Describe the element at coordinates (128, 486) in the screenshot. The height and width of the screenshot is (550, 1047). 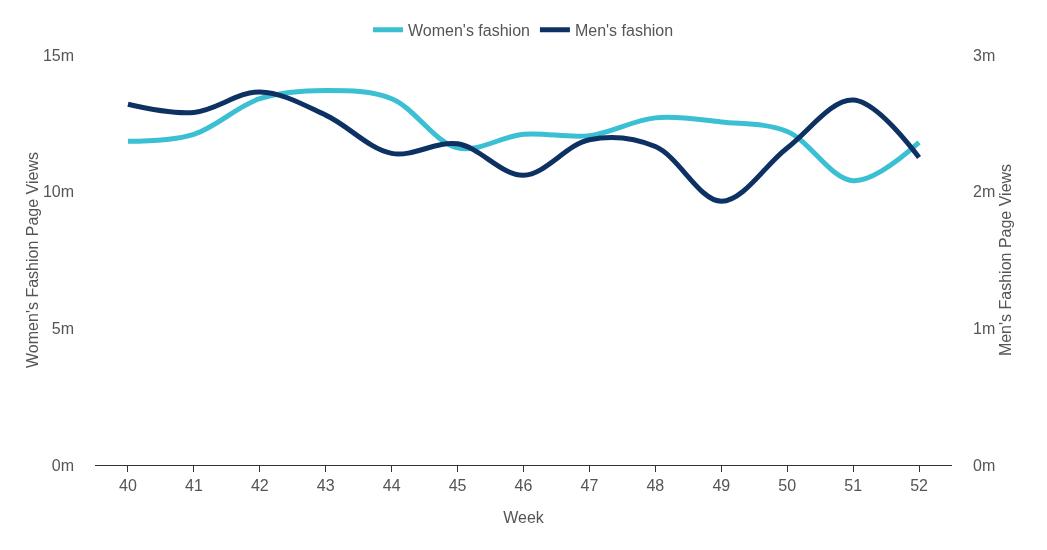
I see `x-tick-label: 40` at that location.